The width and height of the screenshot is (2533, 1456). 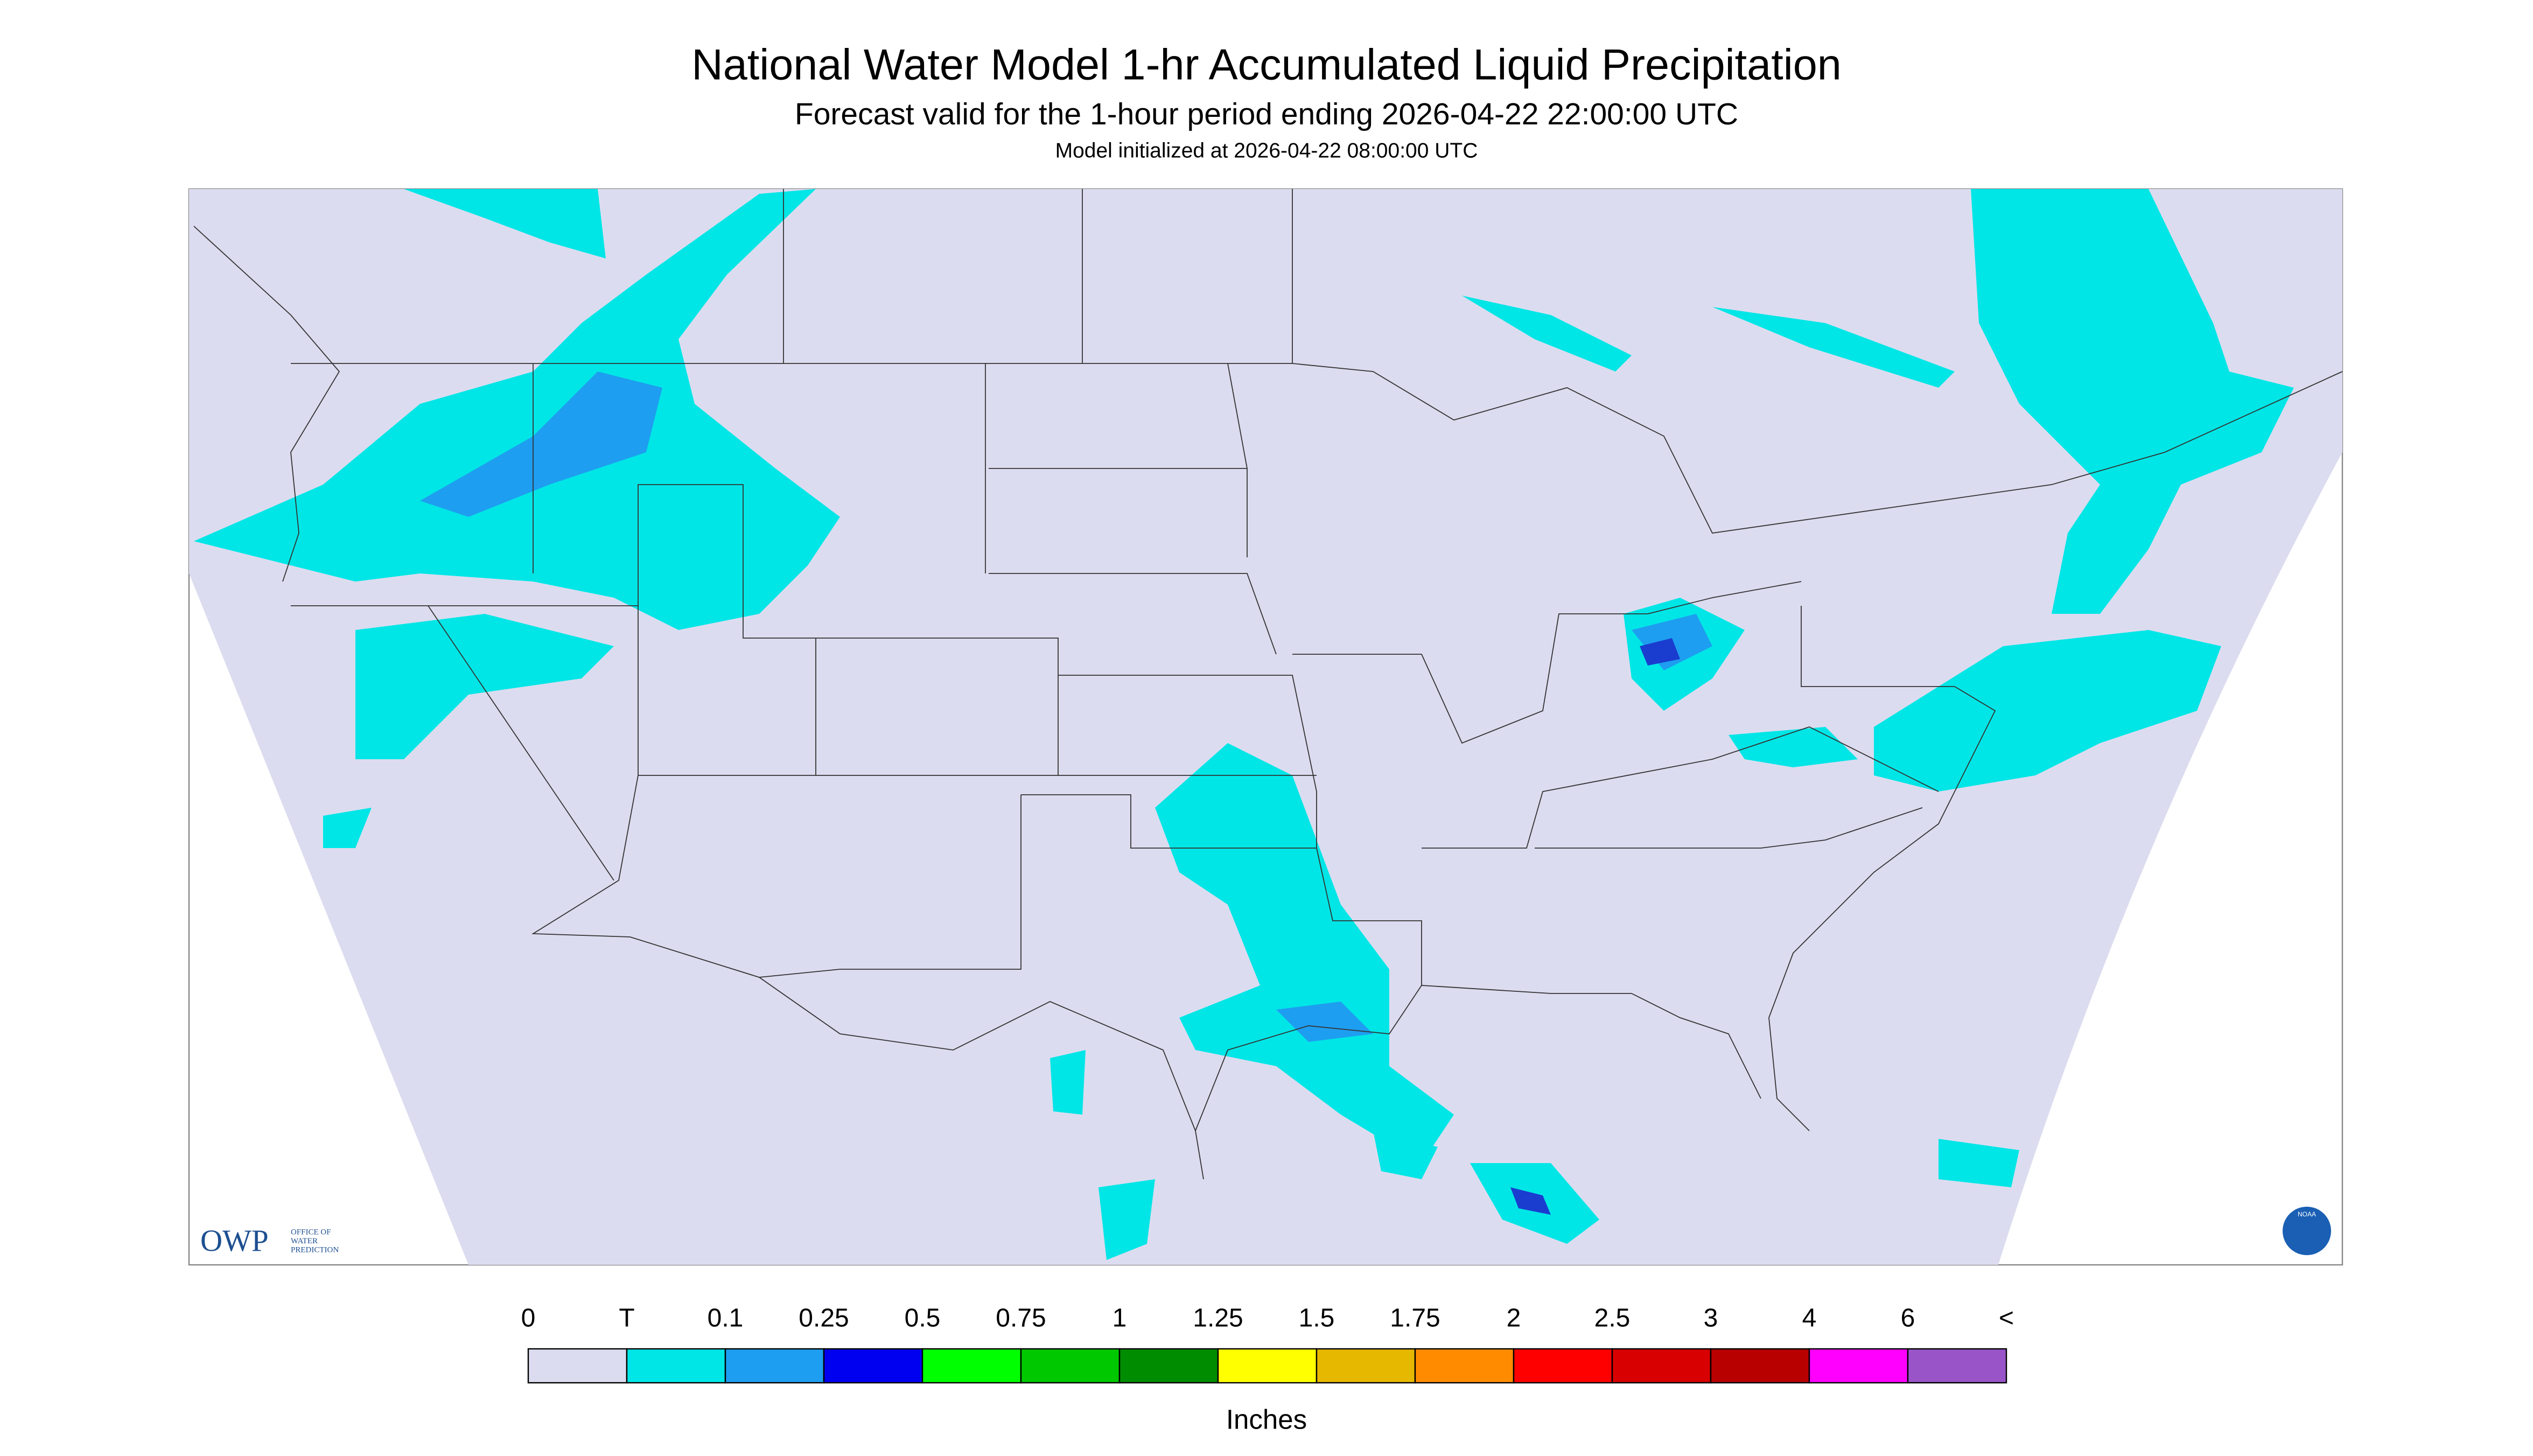 I want to click on legend-unit: Inches, so click(x=1266, y=1419).